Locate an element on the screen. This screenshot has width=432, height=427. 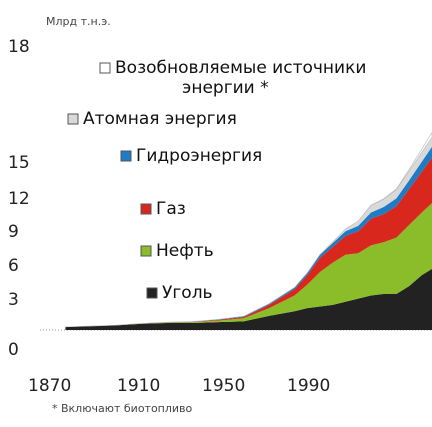
legend-label: Гидроэнергия is located at coordinates (199, 156).